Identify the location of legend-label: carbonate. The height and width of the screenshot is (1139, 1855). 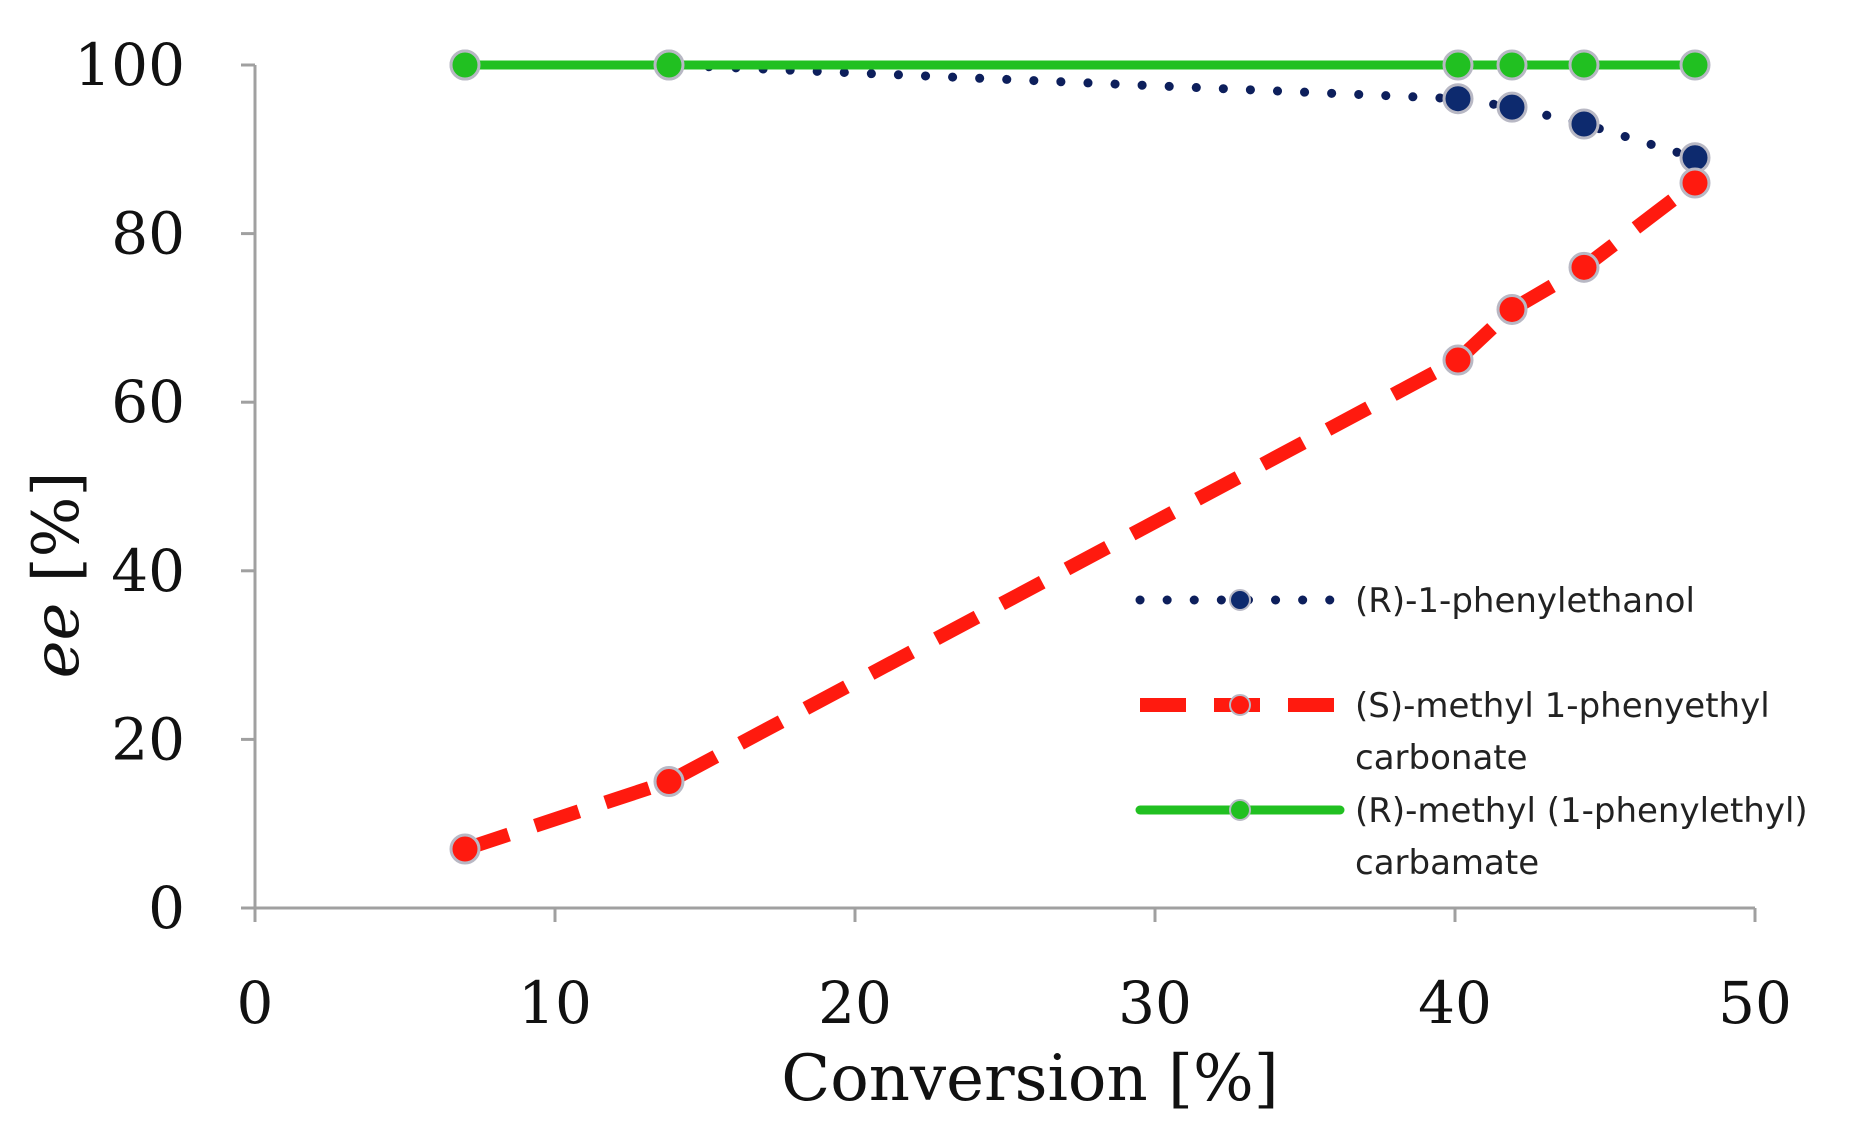
(1441, 758).